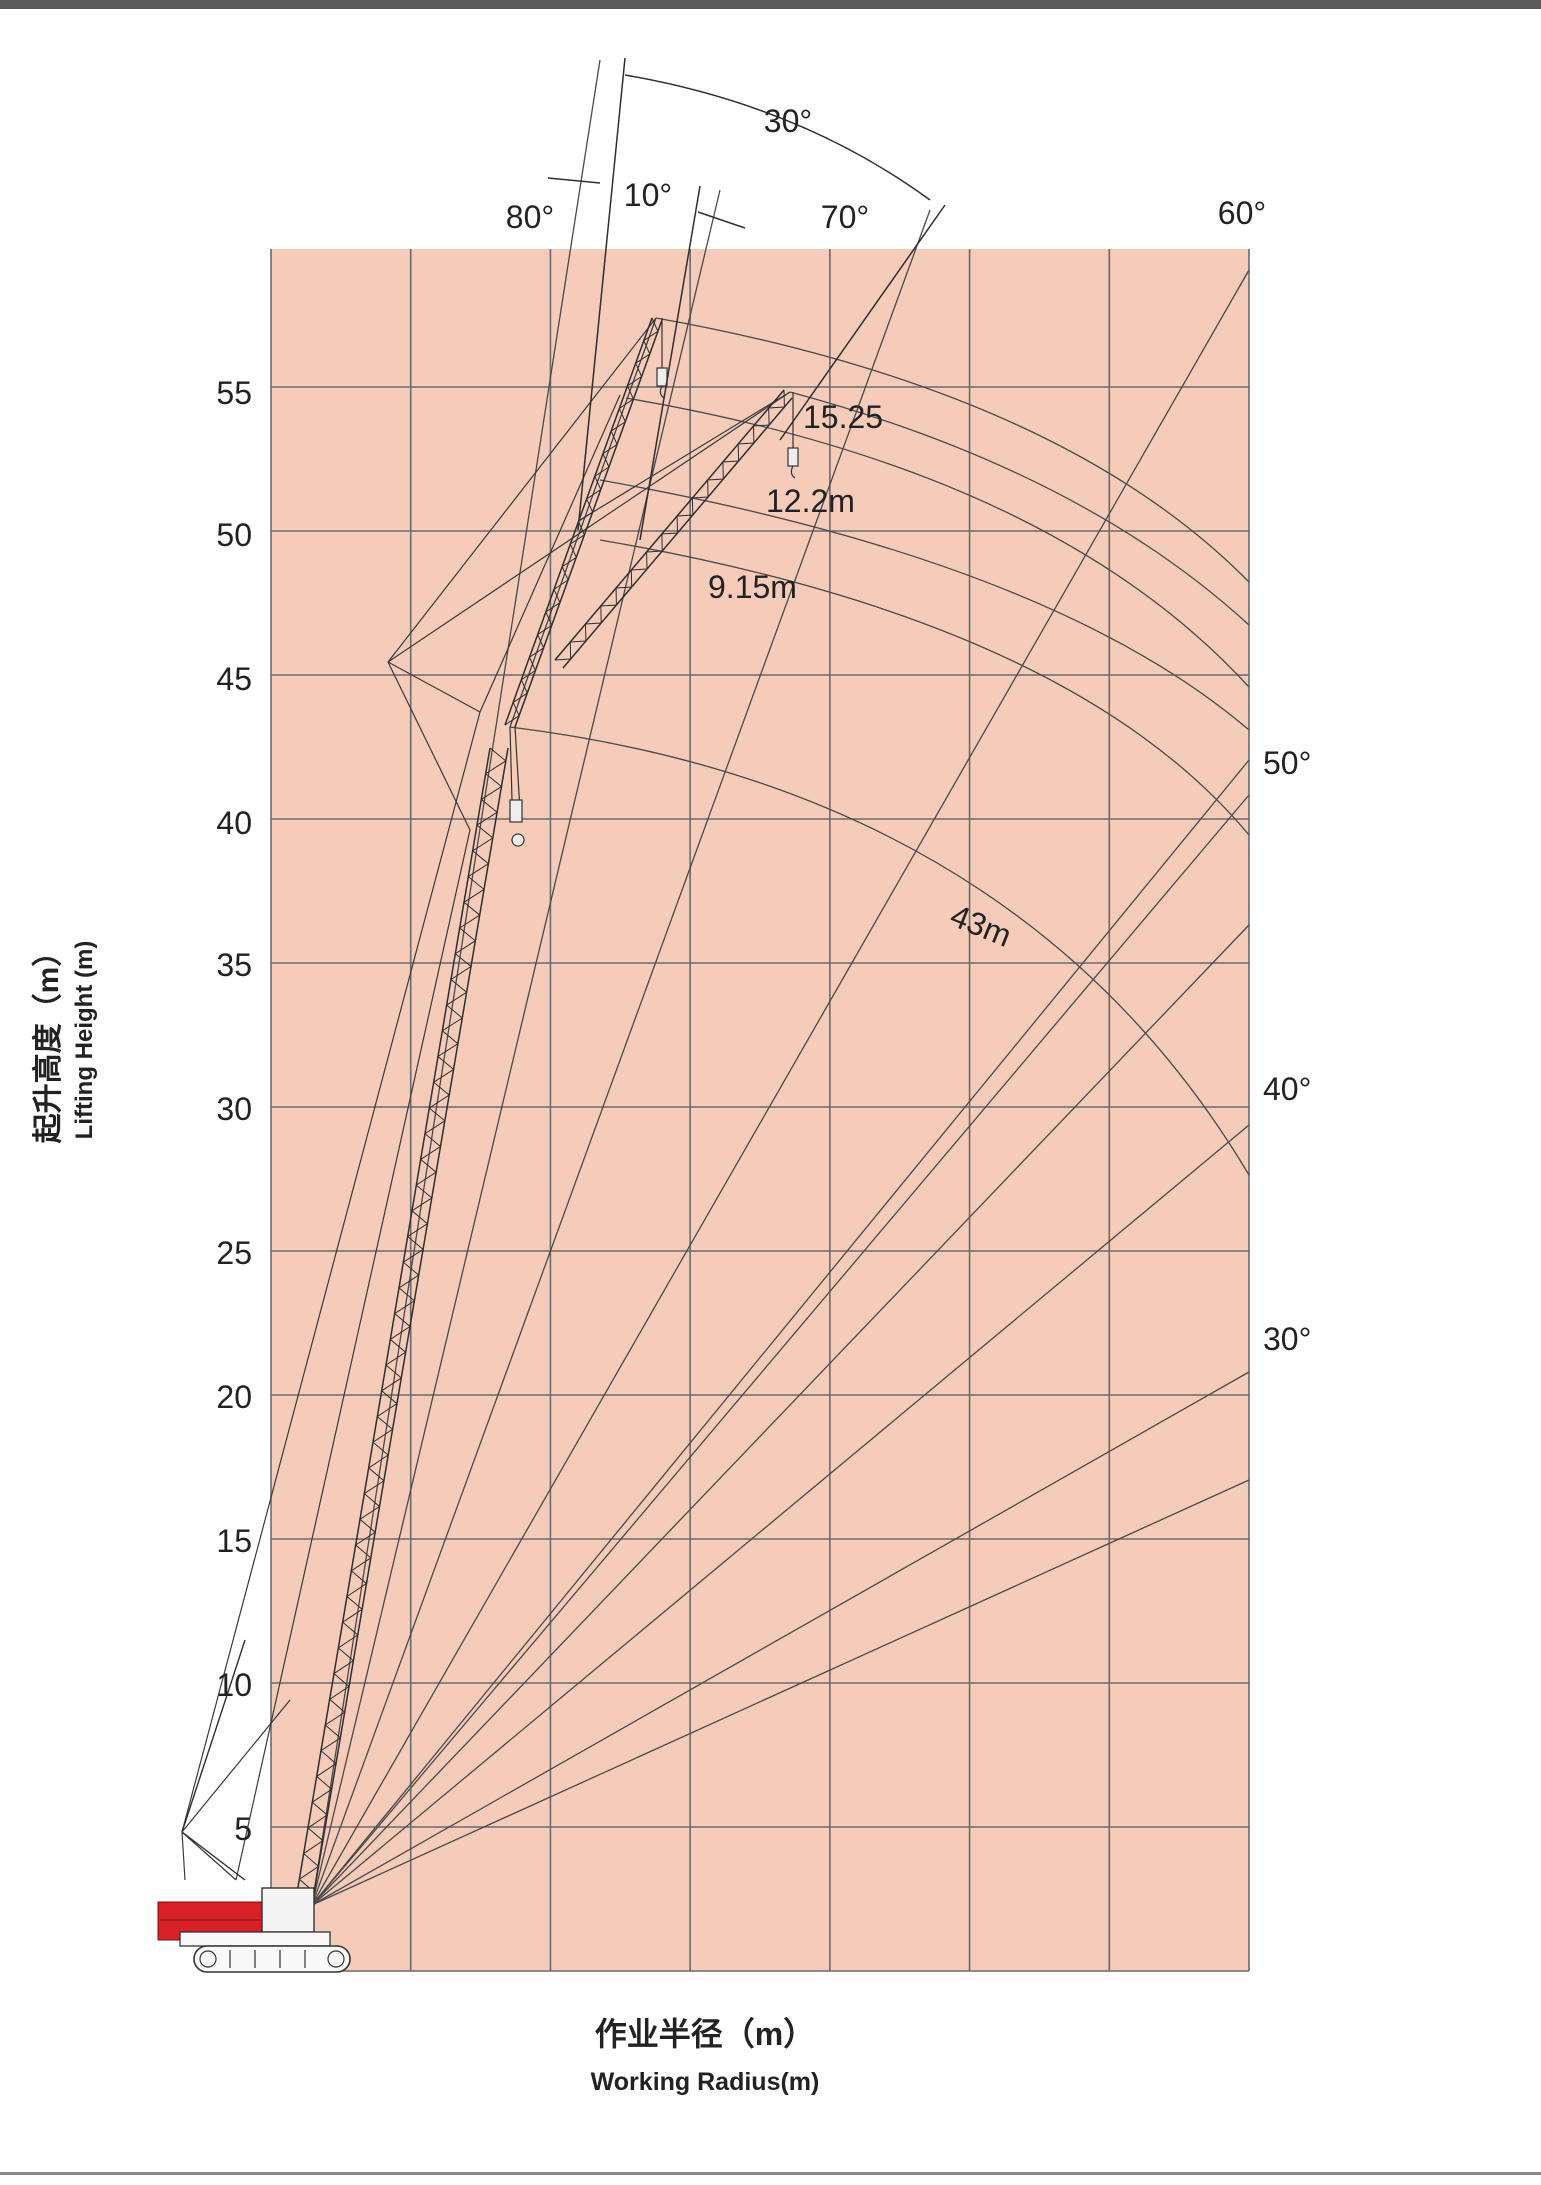  I want to click on jib-length-12-2: 12.2m, so click(810, 501).